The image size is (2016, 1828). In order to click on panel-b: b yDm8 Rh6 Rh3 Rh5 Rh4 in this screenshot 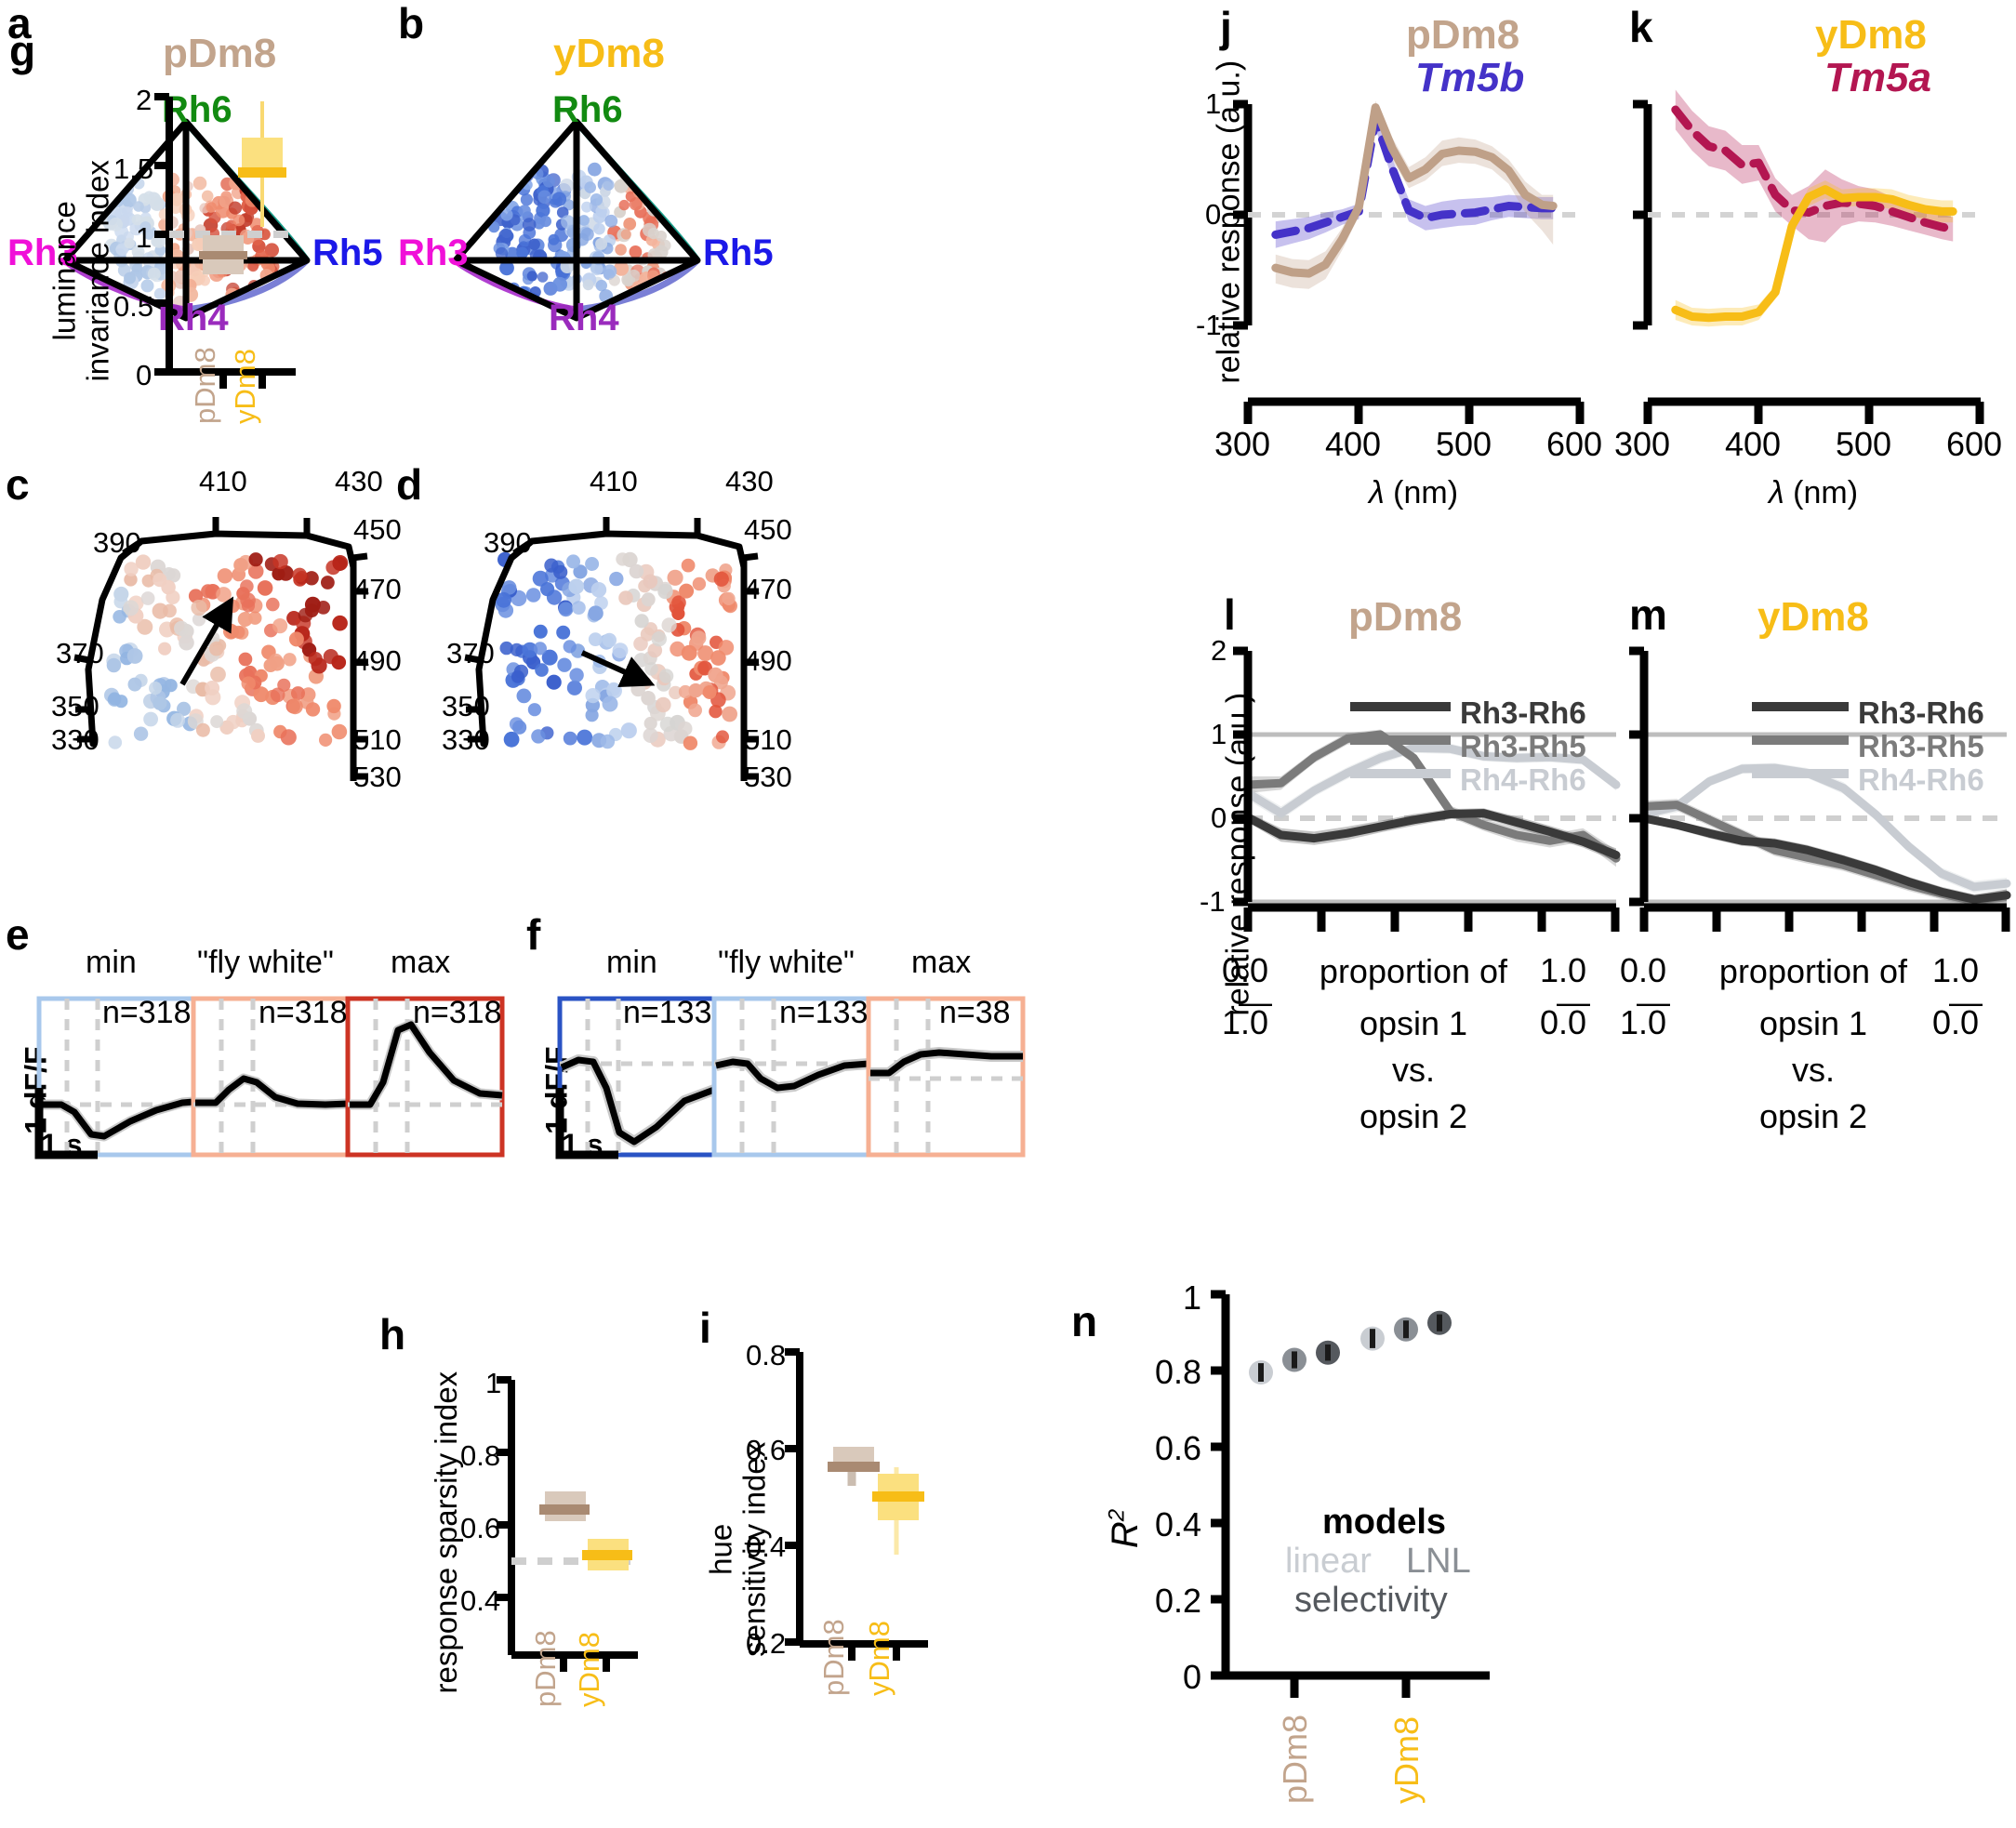, I will do `click(586, 169)`.